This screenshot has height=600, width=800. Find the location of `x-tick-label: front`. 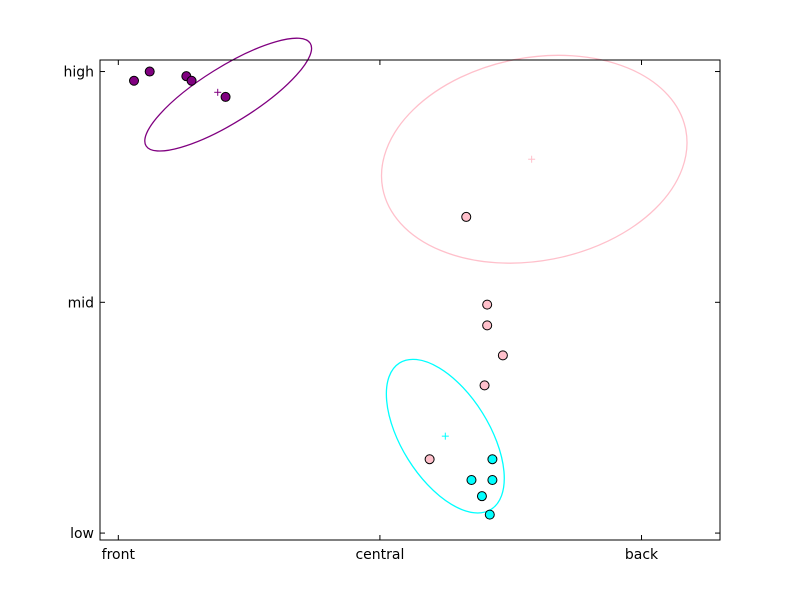

x-tick-label: front is located at coordinates (119, 555).